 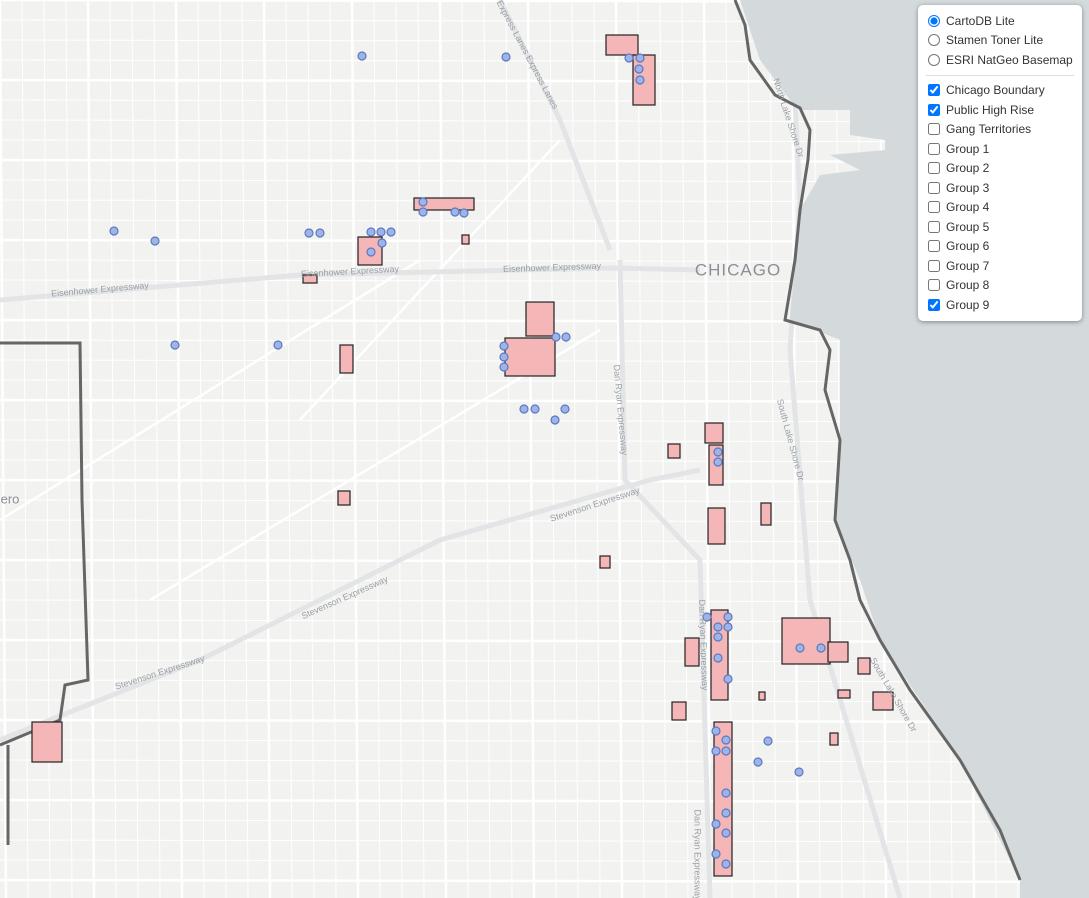 What do you see at coordinates (980, 20) in the screenshot?
I see `base-layer-label: CartoDB Lite` at bounding box center [980, 20].